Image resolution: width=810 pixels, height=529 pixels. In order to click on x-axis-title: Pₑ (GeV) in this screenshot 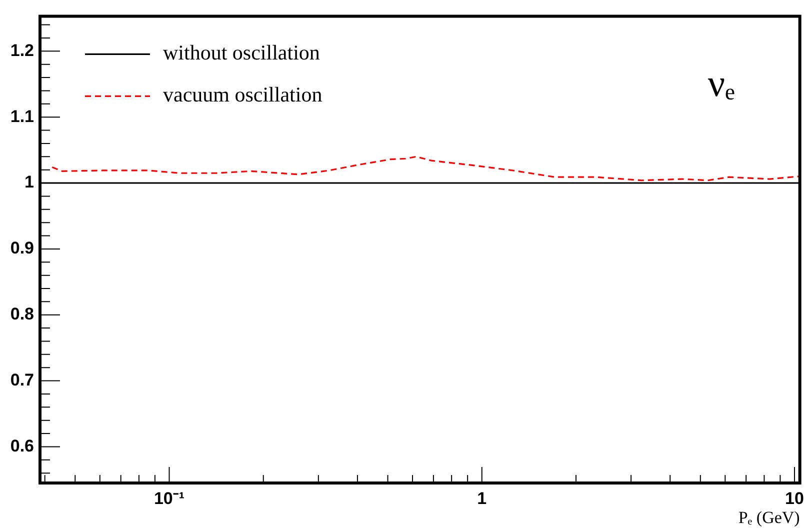, I will do `click(769, 517)`.